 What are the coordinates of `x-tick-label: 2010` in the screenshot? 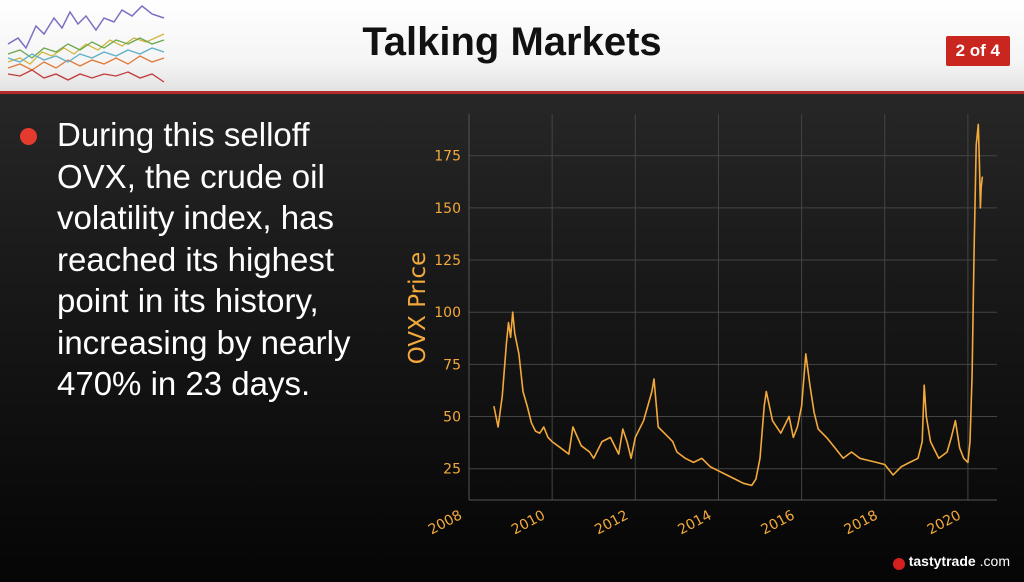 It's located at (528, 522).